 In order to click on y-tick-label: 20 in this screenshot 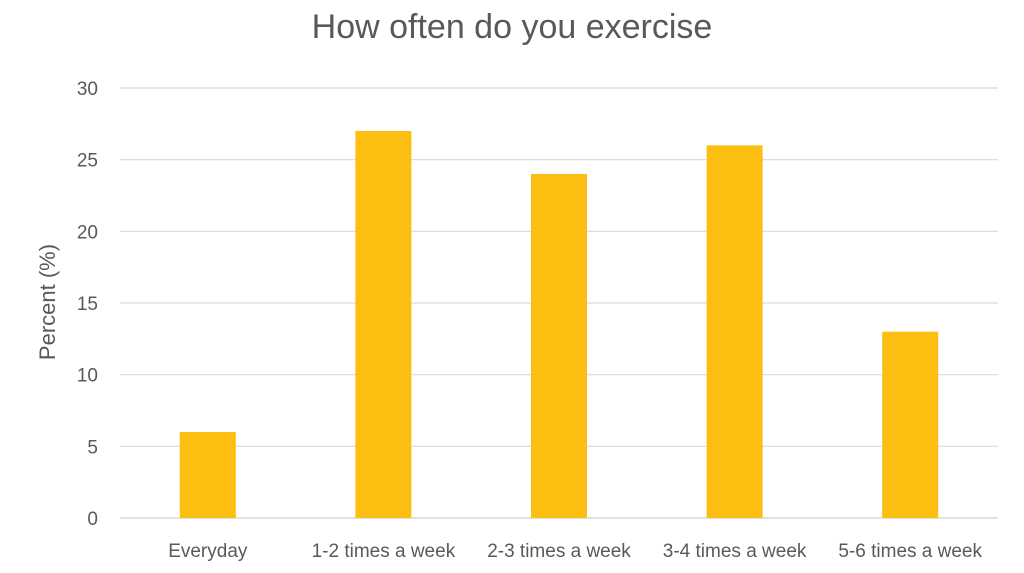, I will do `click(87, 232)`.